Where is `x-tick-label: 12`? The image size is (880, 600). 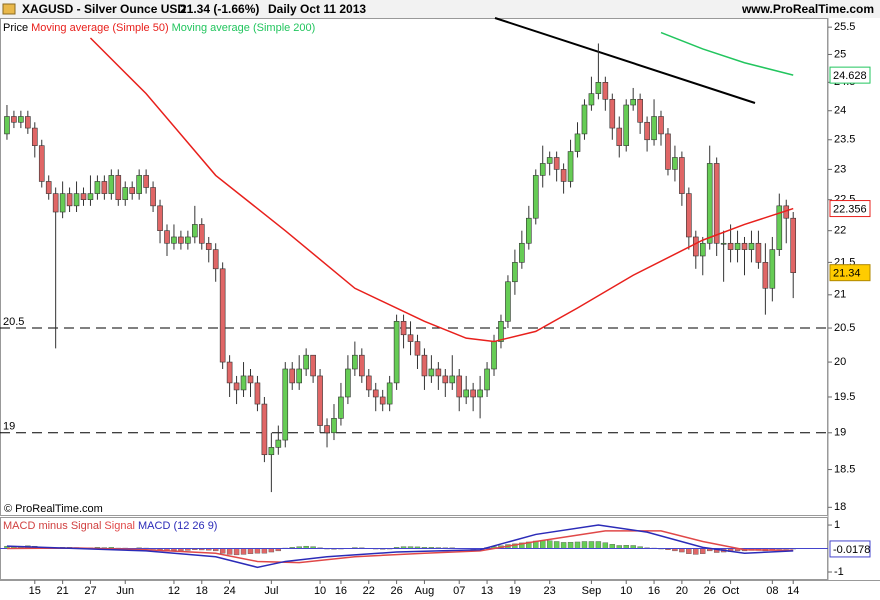
x-tick-label: 12 is located at coordinates (174, 591).